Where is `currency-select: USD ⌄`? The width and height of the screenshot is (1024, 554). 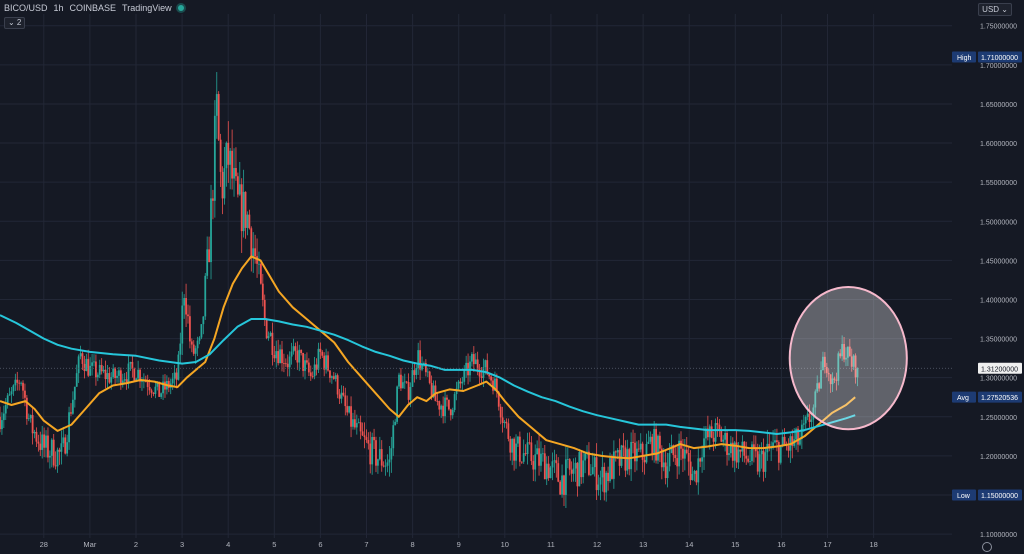 currency-select: USD ⌄ is located at coordinates (995, 9).